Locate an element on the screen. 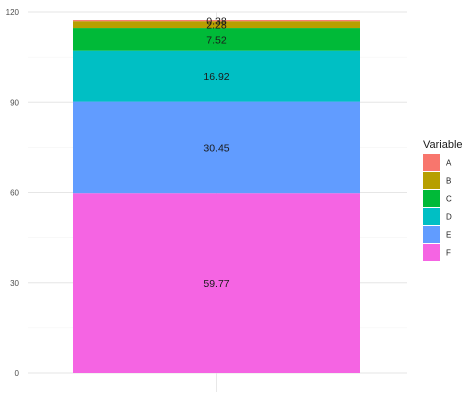 The image size is (474, 409). data-label-d: 16.92 is located at coordinates (216, 77).